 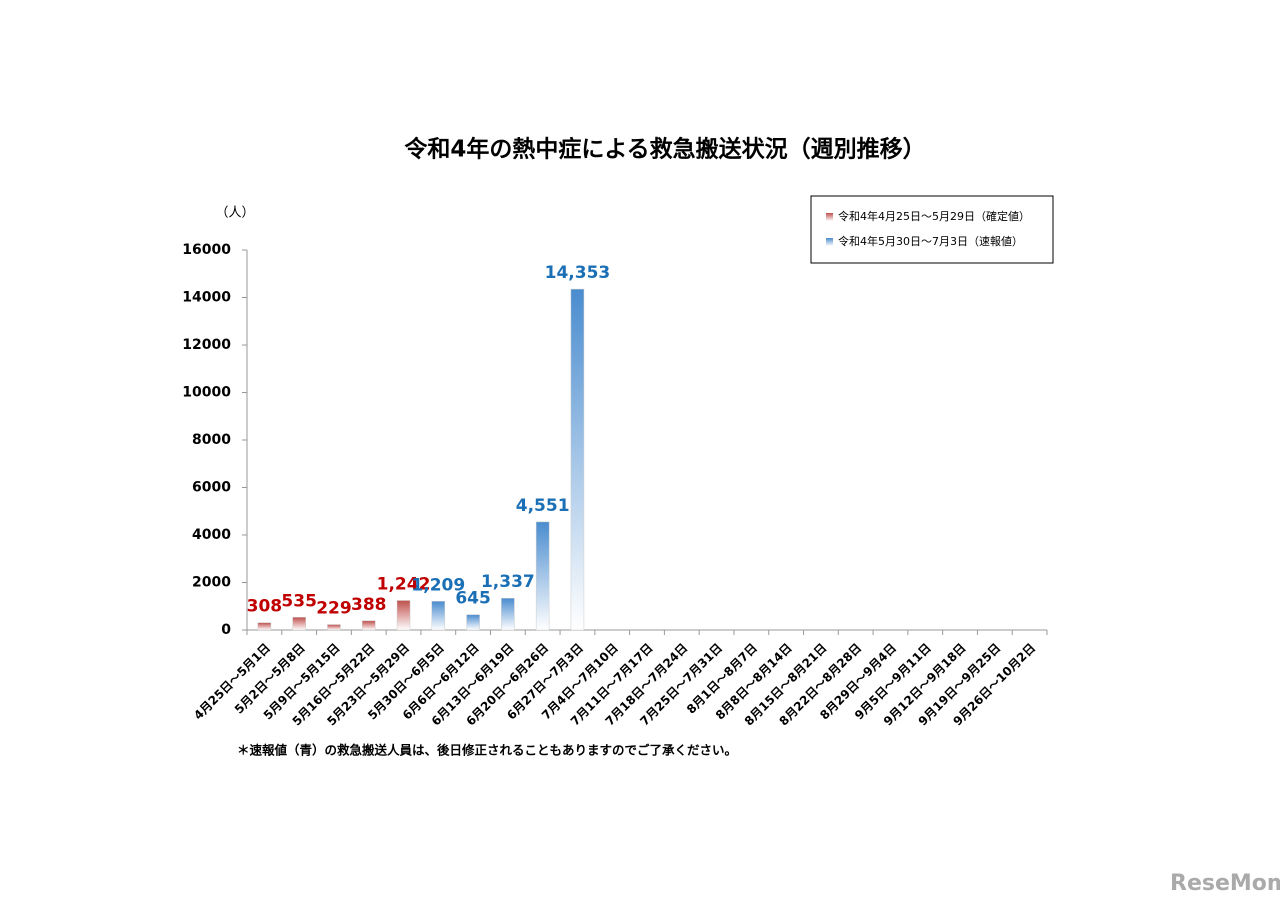 What do you see at coordinates (206, 298) in the screenshot?
I see `y-tick-label: 14000` at bounding box center [206, 298].